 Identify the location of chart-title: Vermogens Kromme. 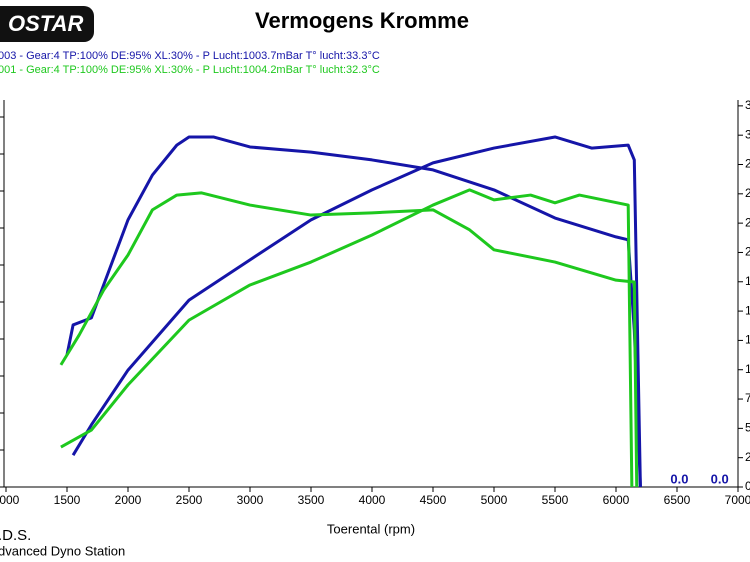
(362, 20).